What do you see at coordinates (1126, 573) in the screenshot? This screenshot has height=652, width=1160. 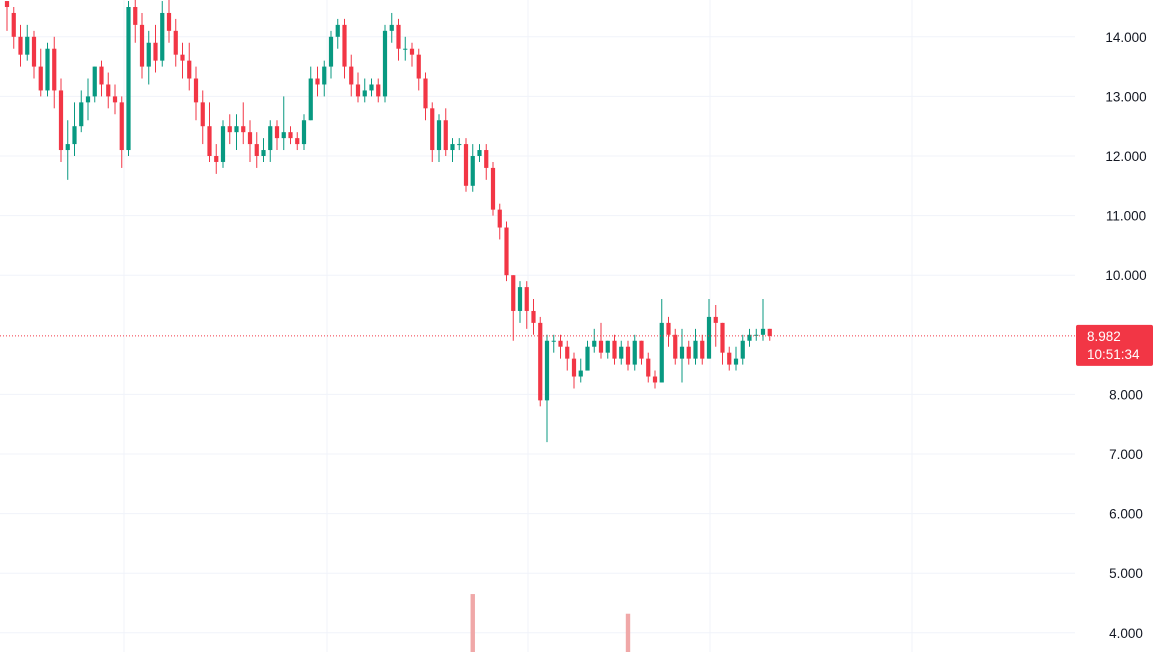 I see `y-tick-label: 5.000` at bounding box center [1126, 573].